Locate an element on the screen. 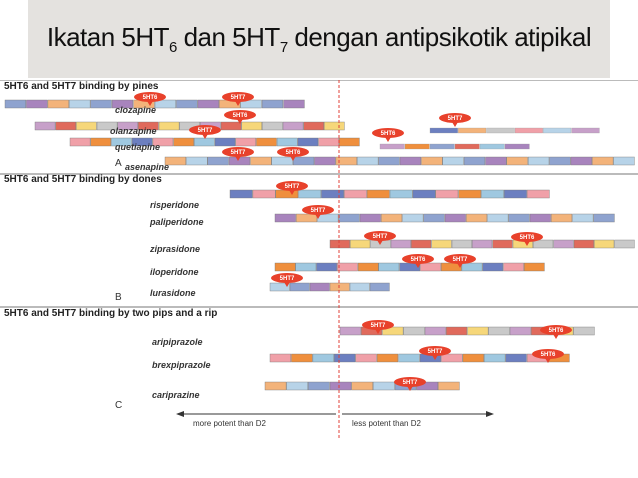  more-potent-arrowhead is located at coordinates (180, 414).